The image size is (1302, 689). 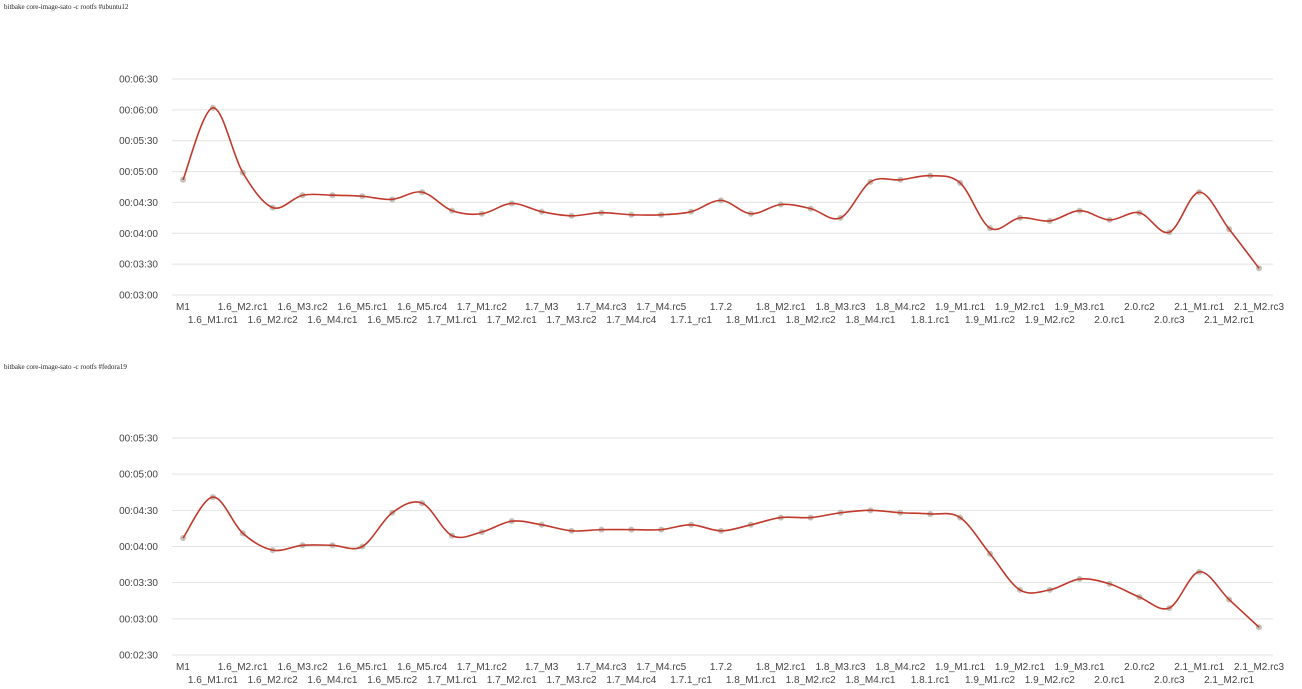 What do you see at coordinates (138, 656) in the screenshot?
I see `y-tick-label: 00:02:30` at bounding box center [138, 656].